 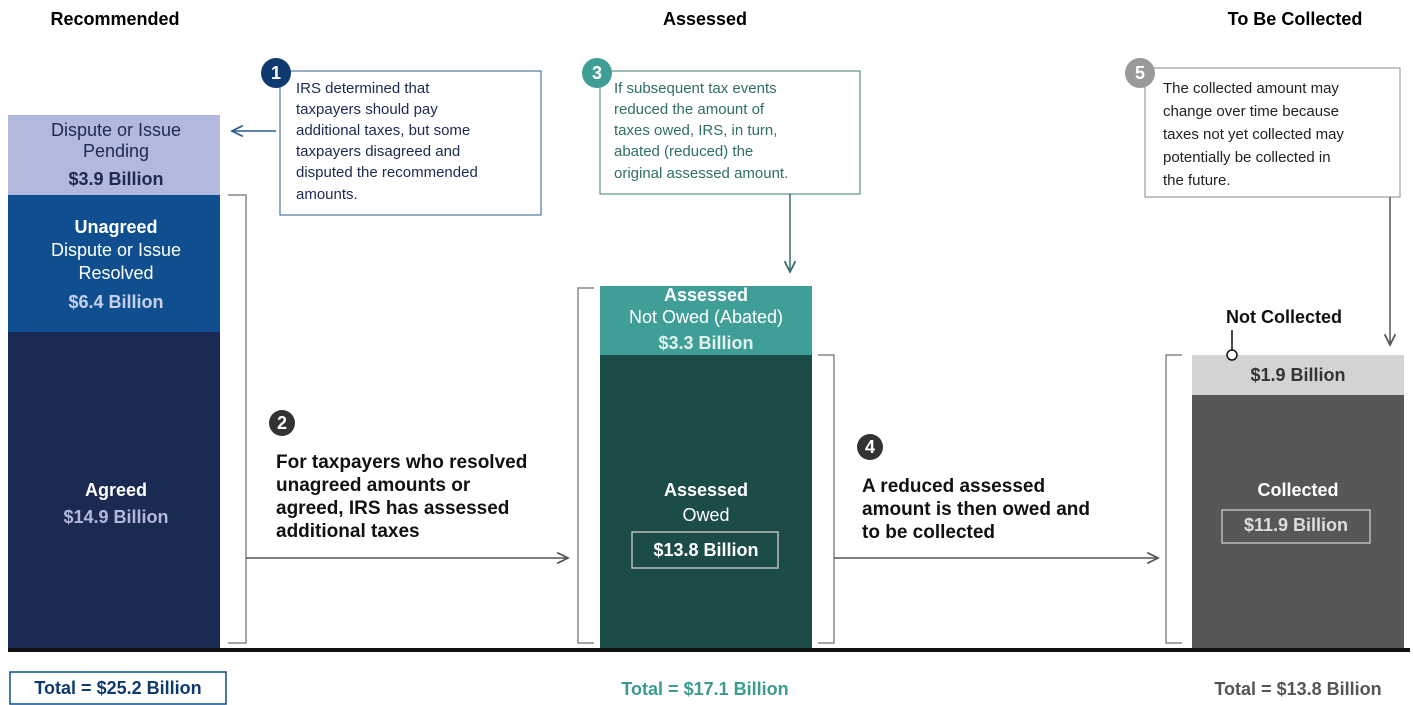 I want to click on note-line: additional taxes, but some, so click(x=383, y=130).